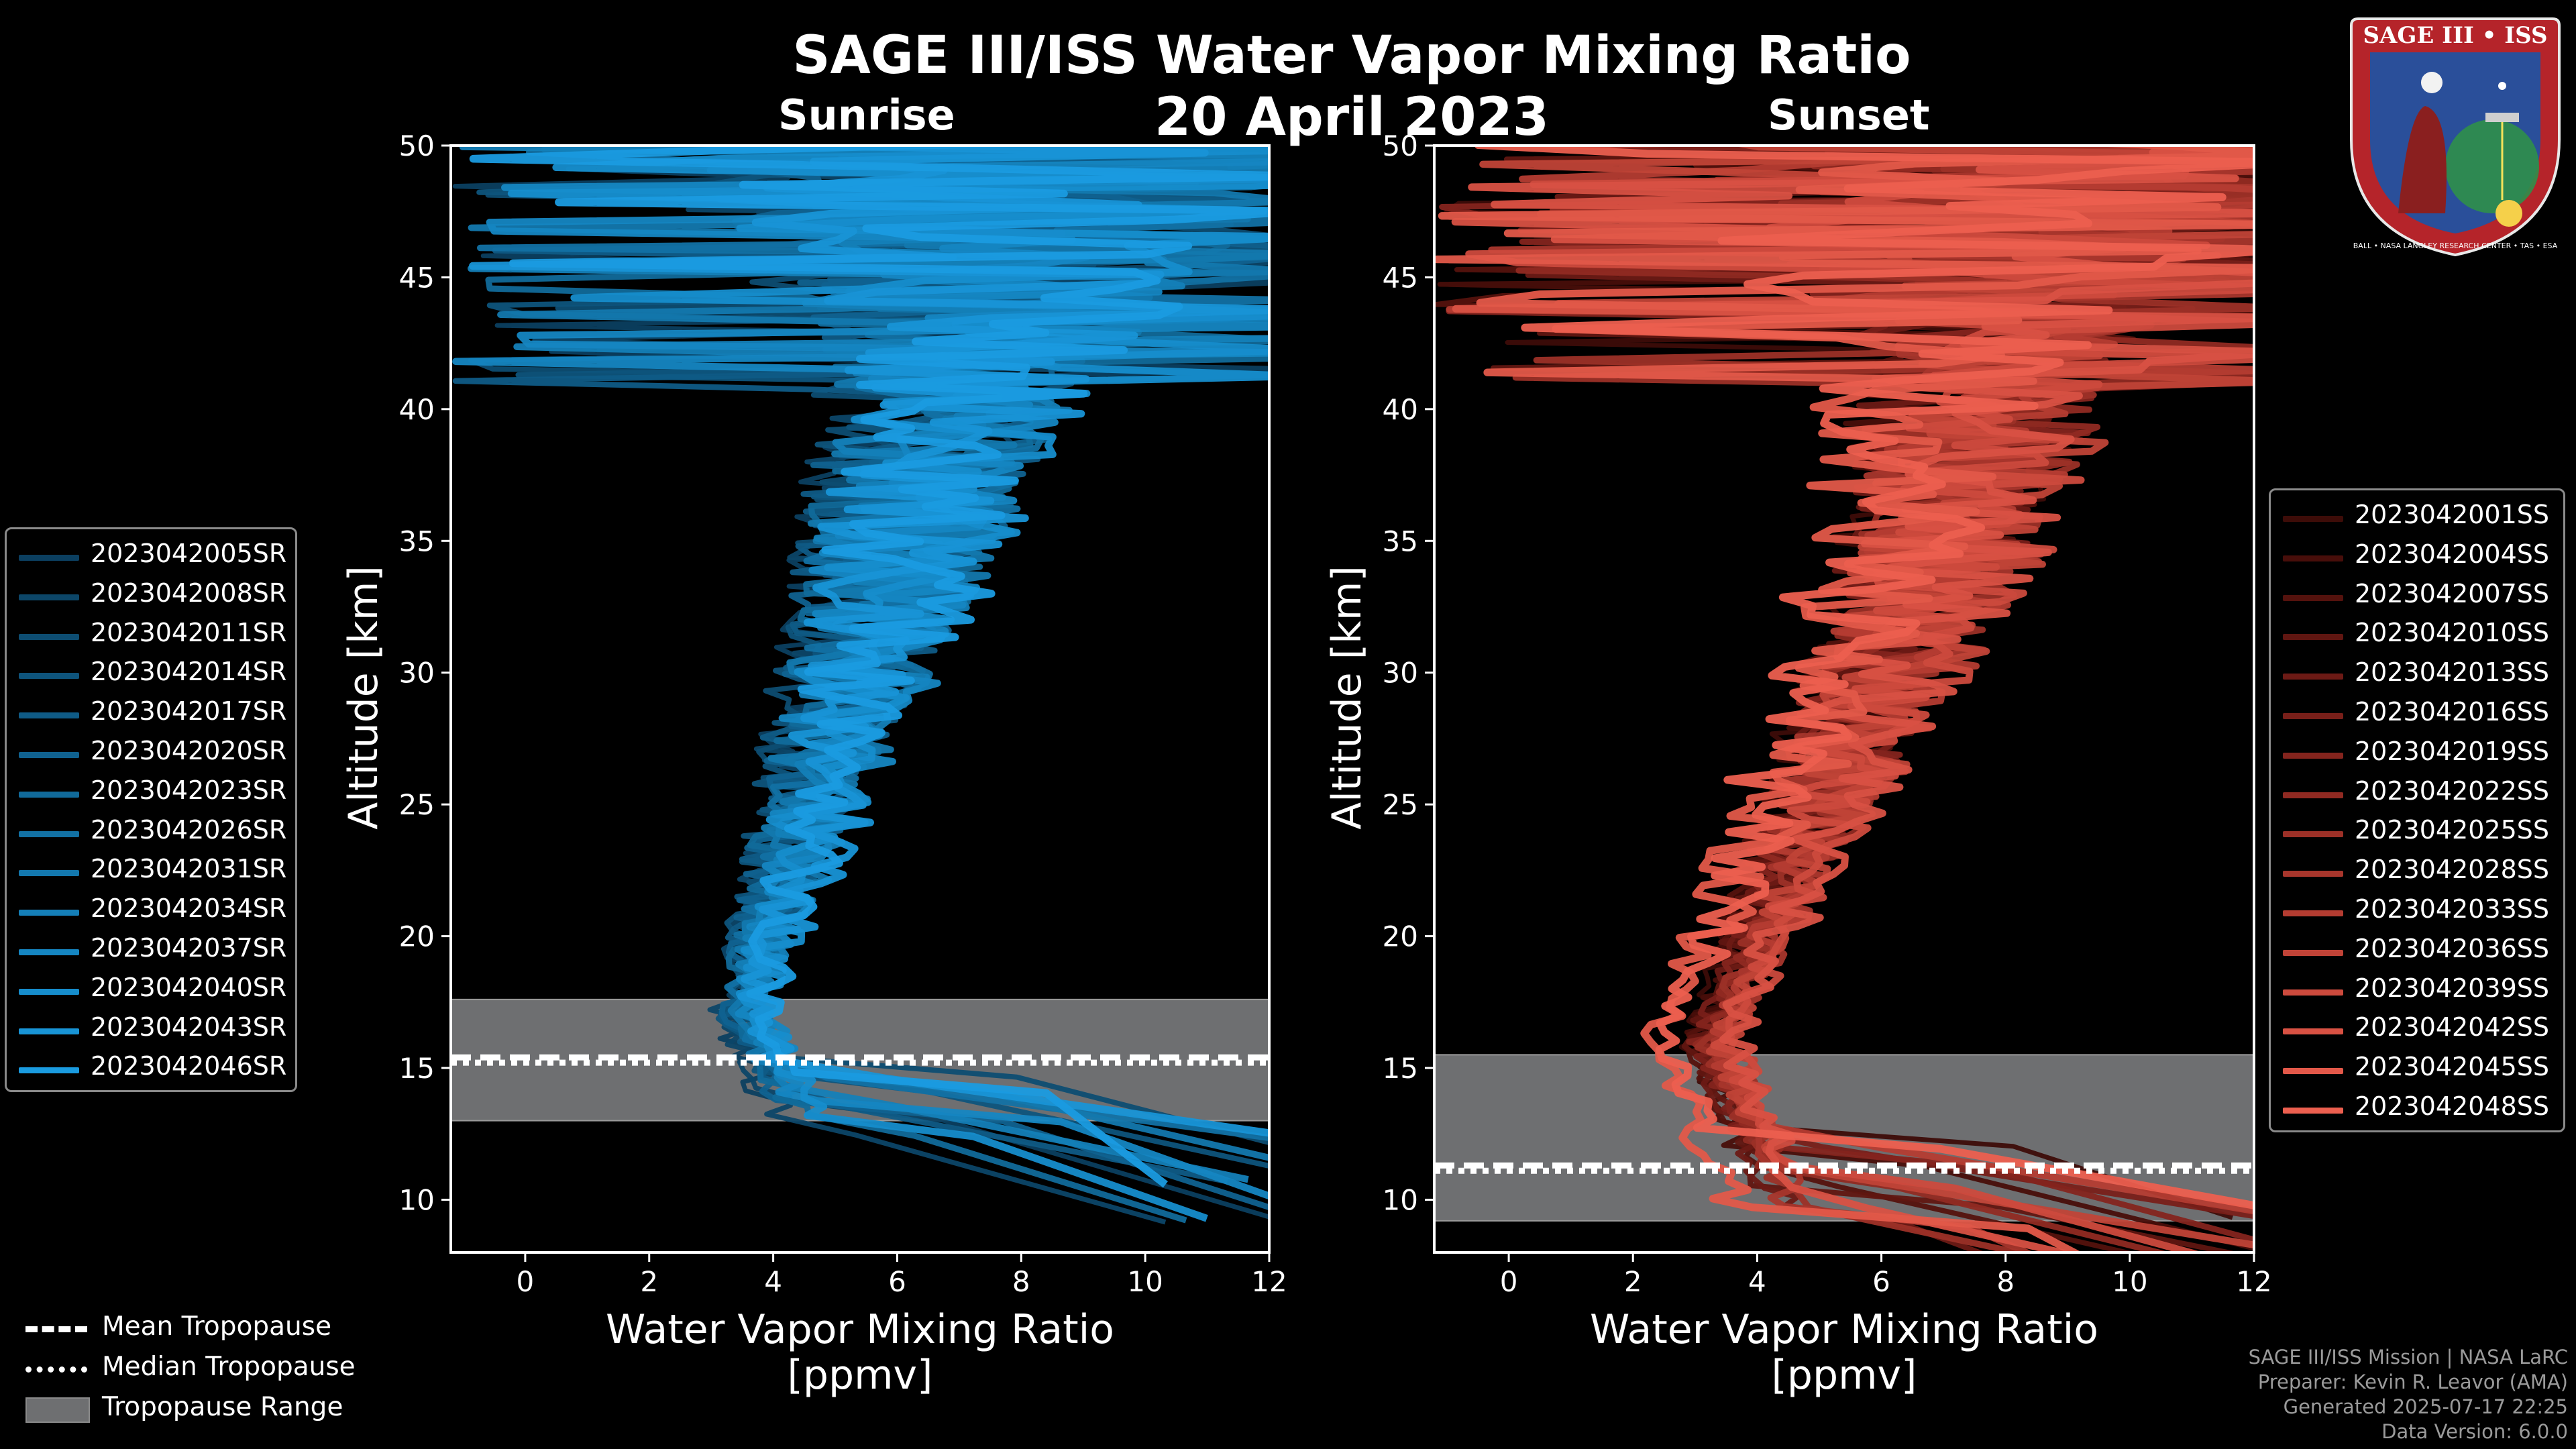 This screenshot has width=2576, height=1449. What do you see at coordinates (189, 948) in the screenshot?
I see `legend-label: 2023042037SR` at bounding box center [189, 948].